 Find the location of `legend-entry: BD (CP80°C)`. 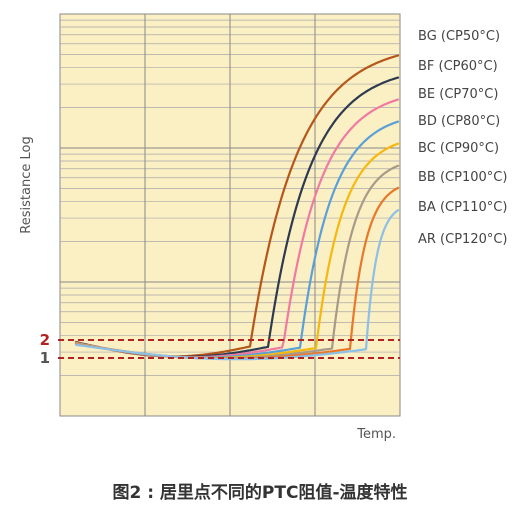

legend-entry: BD (CP80°C) is located at coordinates (459, 121).